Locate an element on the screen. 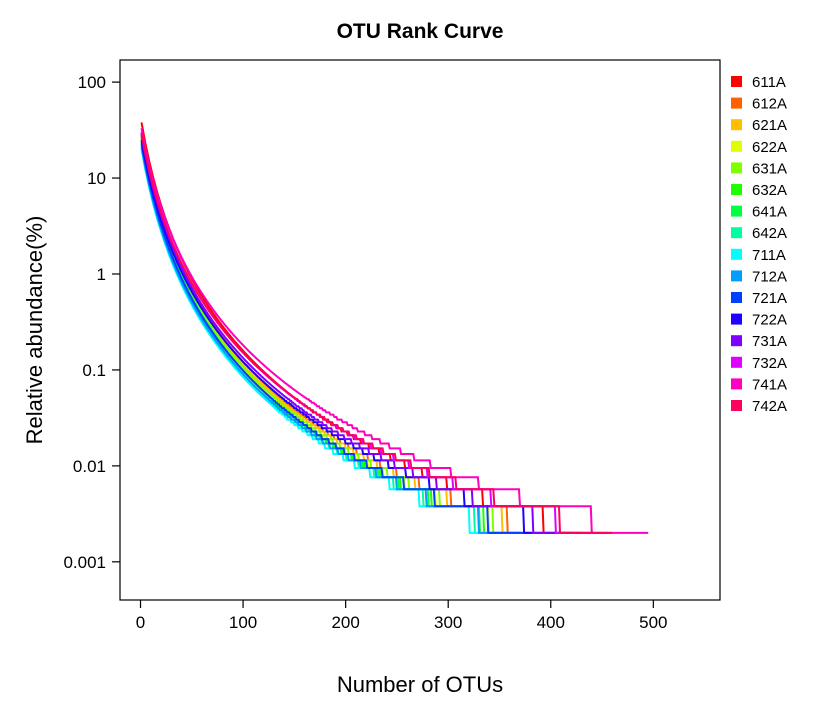 The width and height of the screenshot is (840, 720). legend-label: 612A is located at coordinates (769, 104).